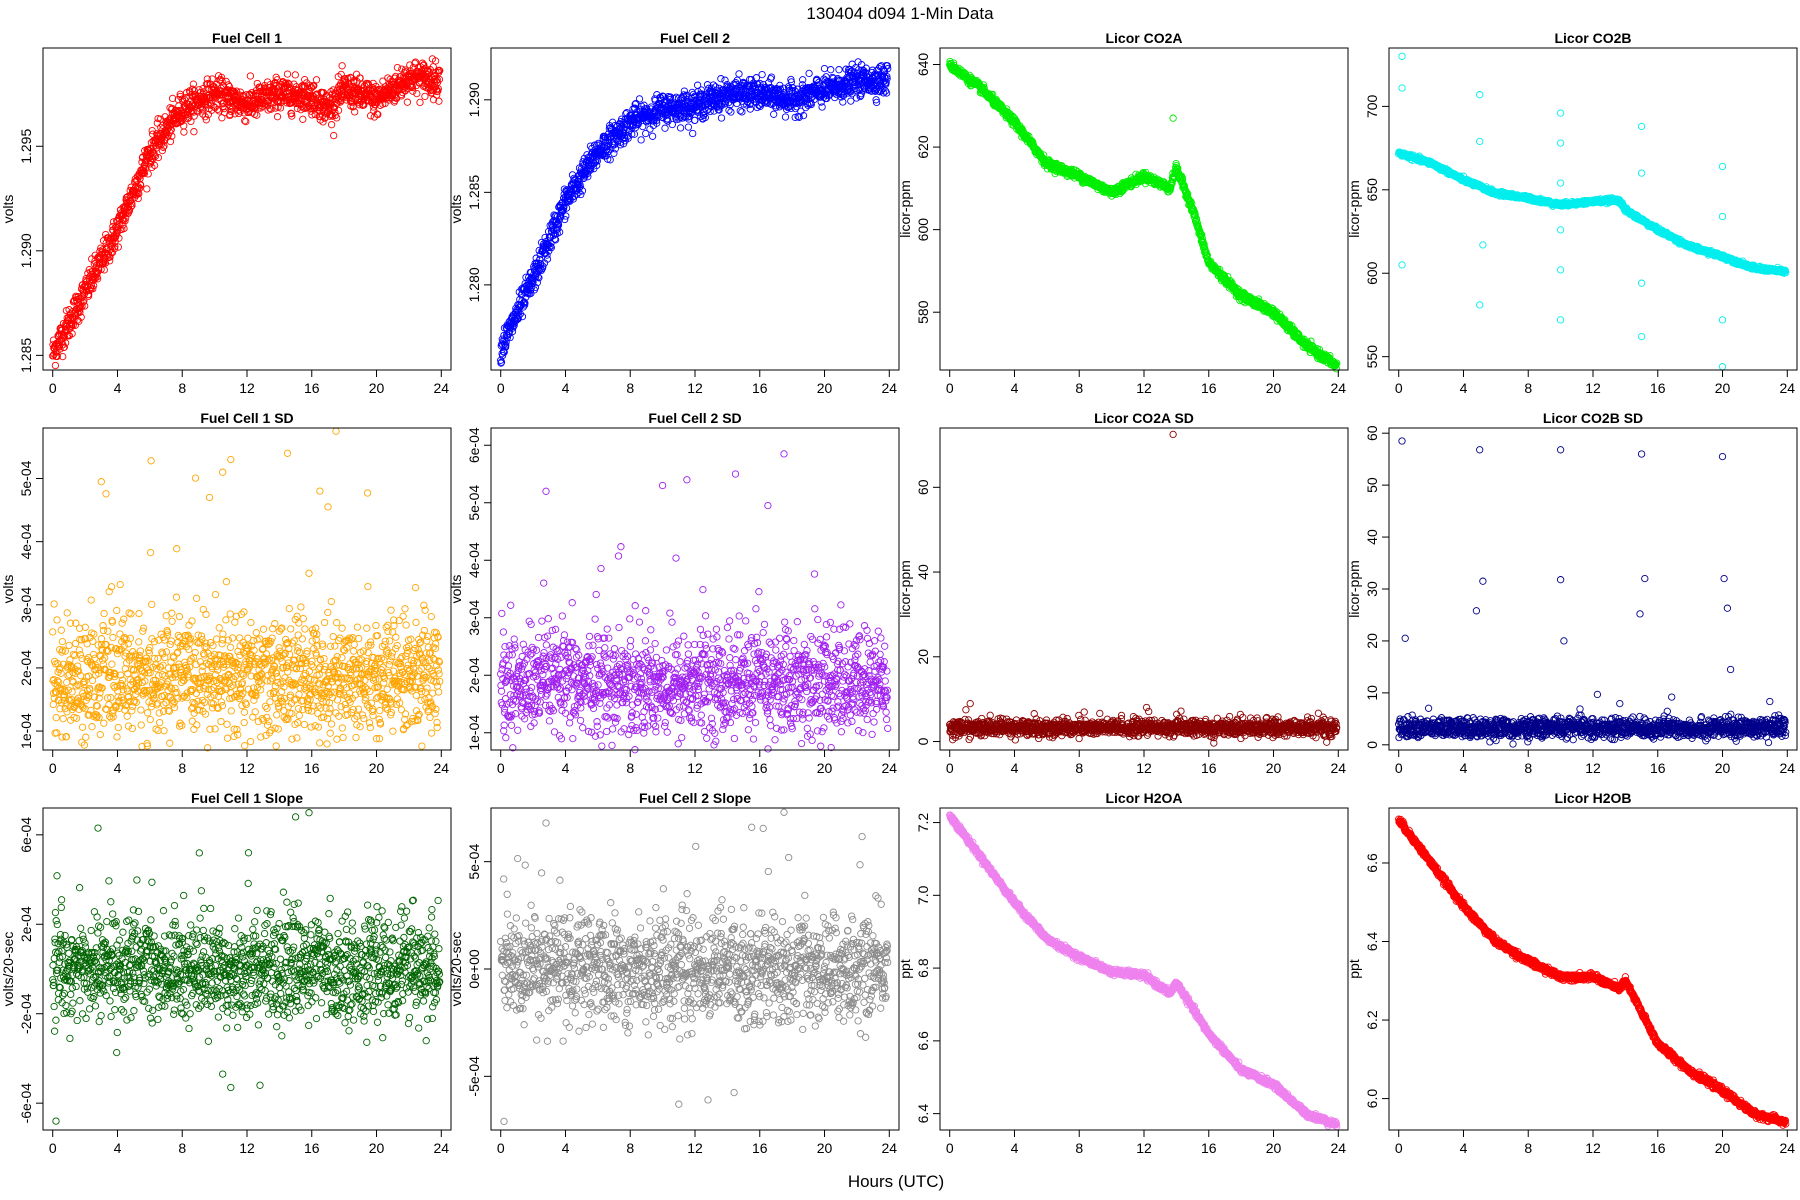  Describe the element at coordinates (1274, 388) in the screenshot. I see `x-tick-label: 20` at that location.